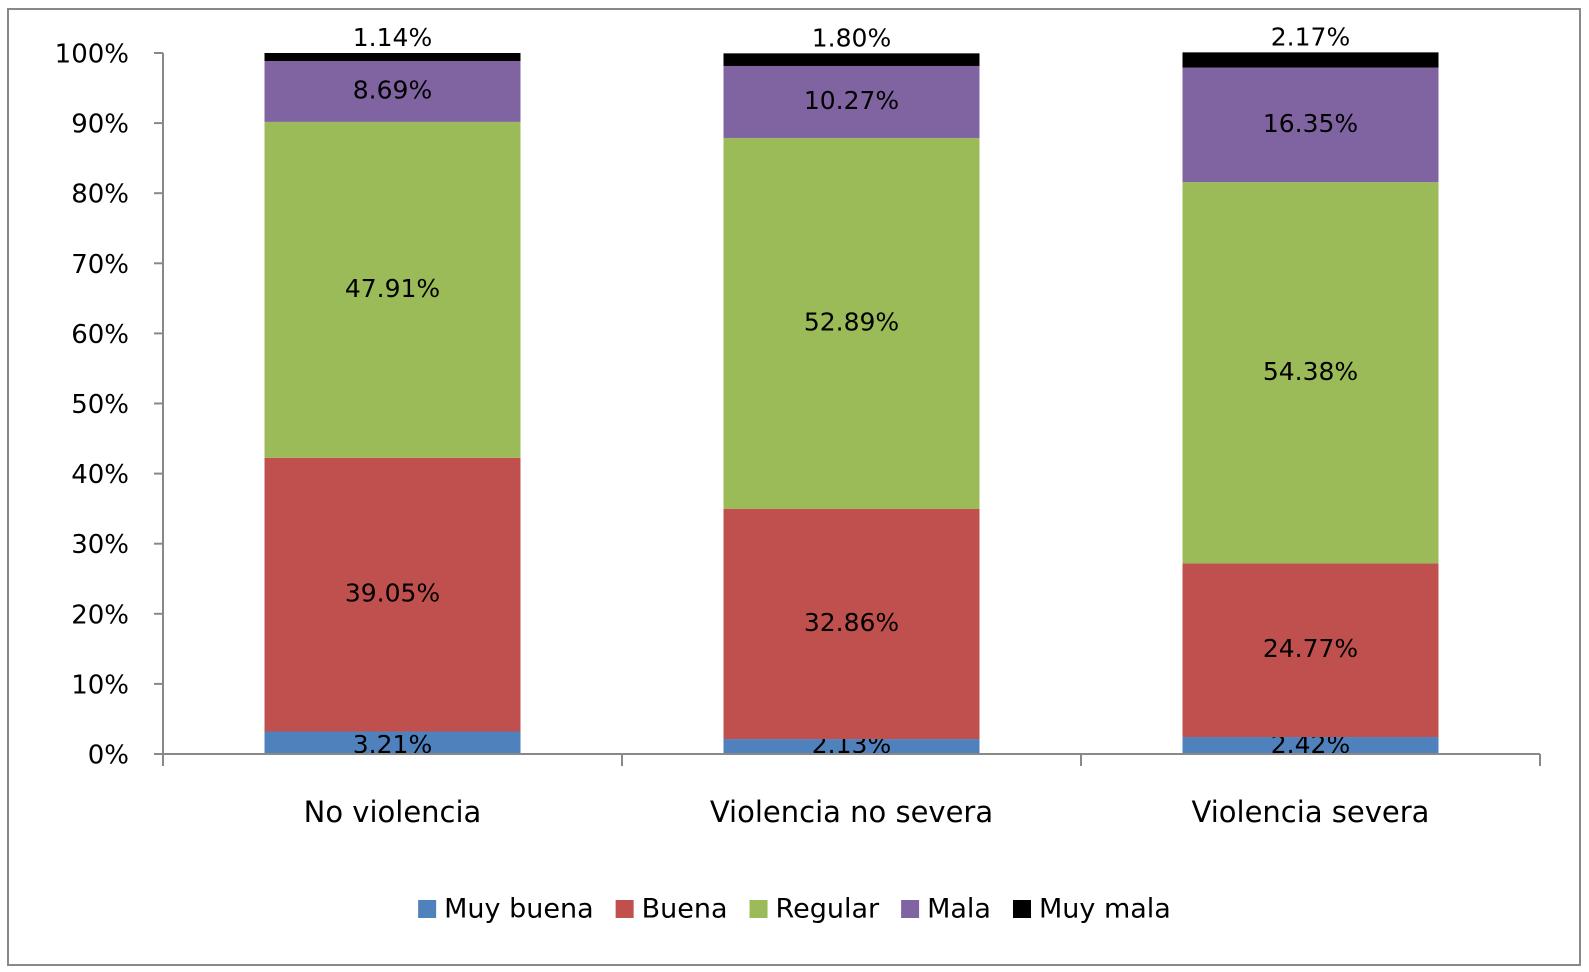  What do you see at coordinates (100, 335) in the screenshot?
I see `y-tick-label: 60%` at bounding box center [100, 335].